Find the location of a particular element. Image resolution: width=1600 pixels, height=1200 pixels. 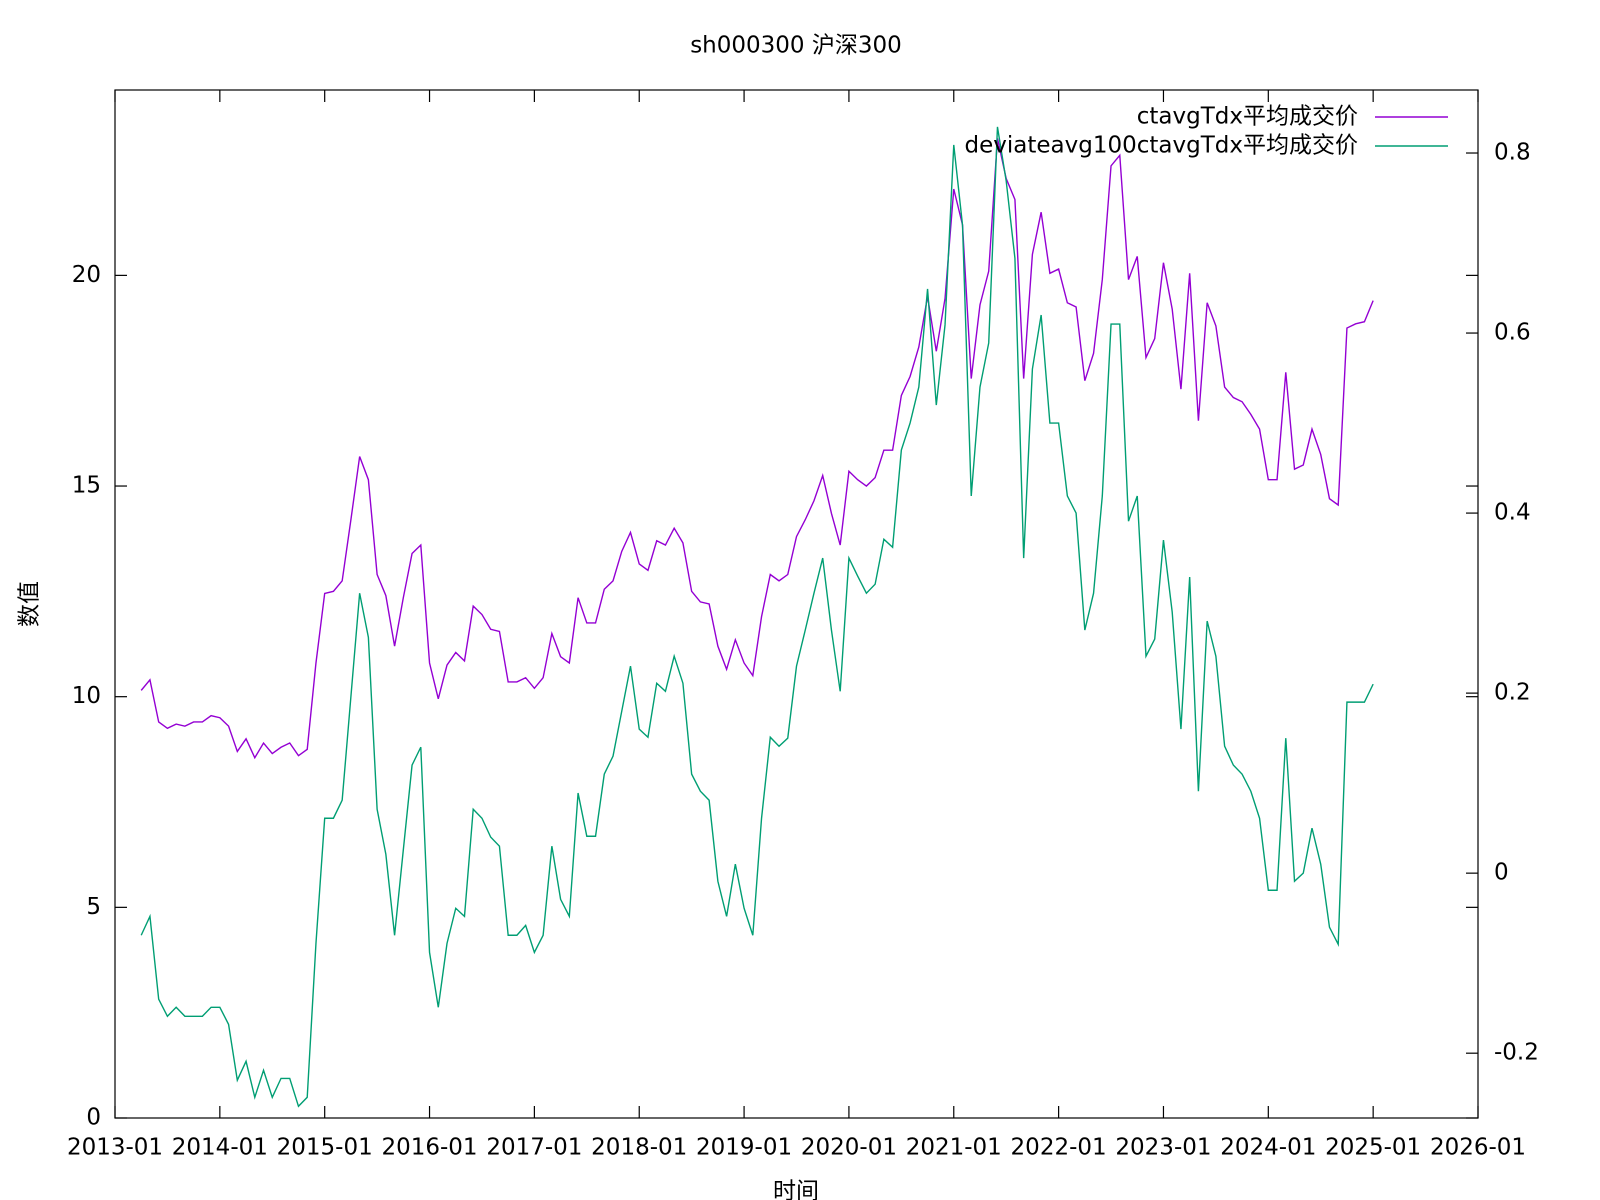

y-tick-label: 20 is located at coordinates (86, 275).